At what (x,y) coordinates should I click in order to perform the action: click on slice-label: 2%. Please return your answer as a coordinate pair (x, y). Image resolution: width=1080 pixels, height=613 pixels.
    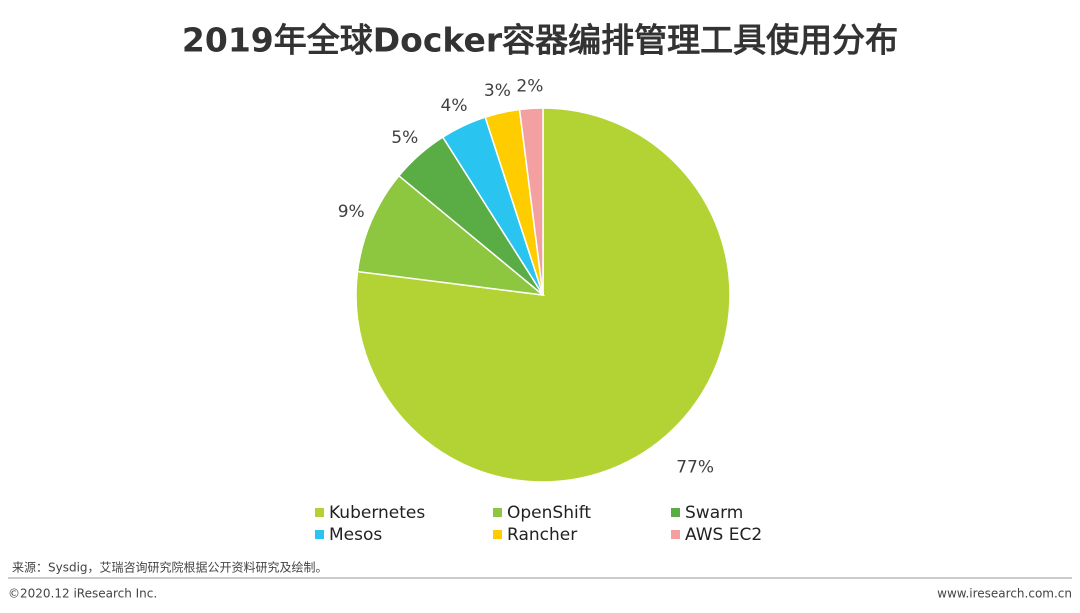
    Looking at the image, I should click on (529, 86).